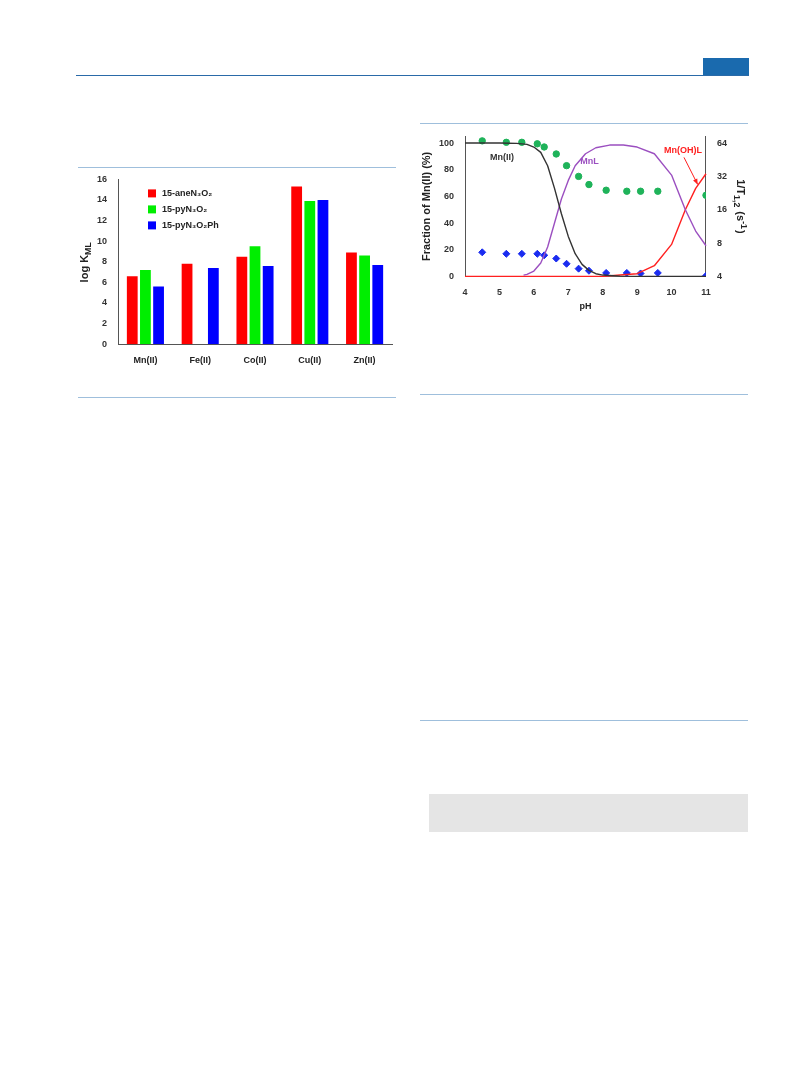 The width and height of the screenshot is (809, 1067). What do you see at coordinates (499, 292) in the screenshot?
I see `x-tick-label: 5` at bounding box center [499, 292].